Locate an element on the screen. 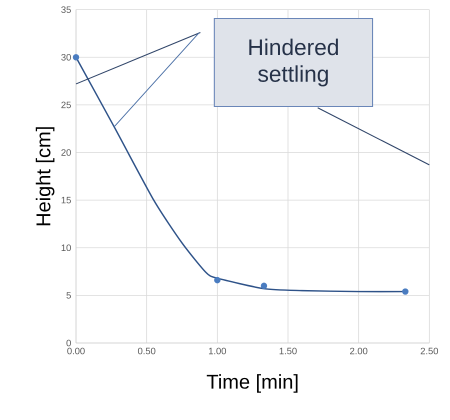 The width and height of the screenshot is (450, 420). annotation: Hindered settling is located at coordinates (293, 62).